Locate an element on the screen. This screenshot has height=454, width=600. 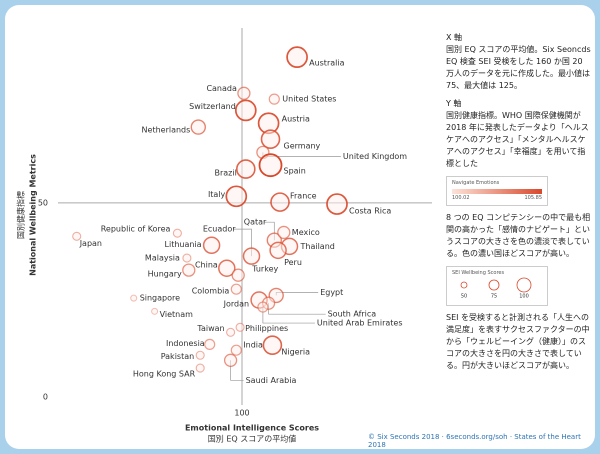
country-label: Australia is located at coordinates (326, 63).